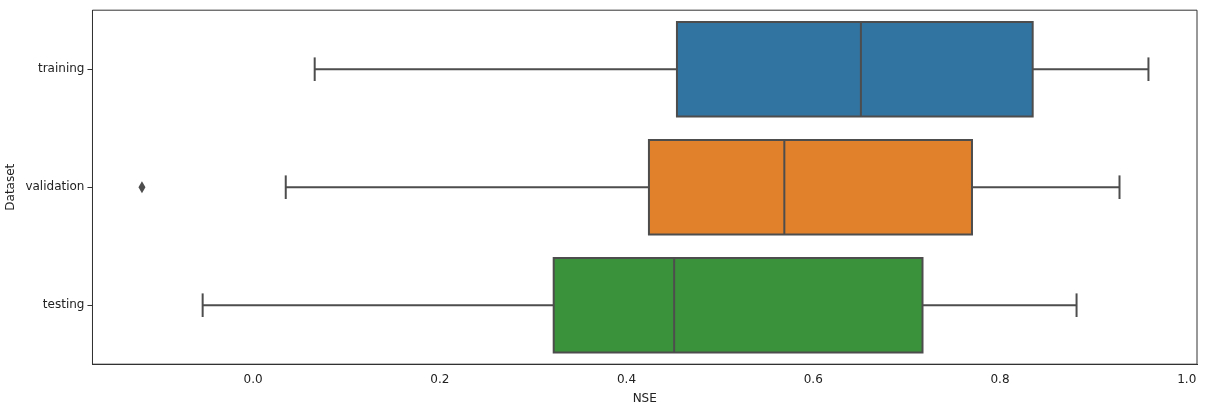 The image size is (1207, 410). I want to click on x-tick-label: 0.0, so click(253, 378).